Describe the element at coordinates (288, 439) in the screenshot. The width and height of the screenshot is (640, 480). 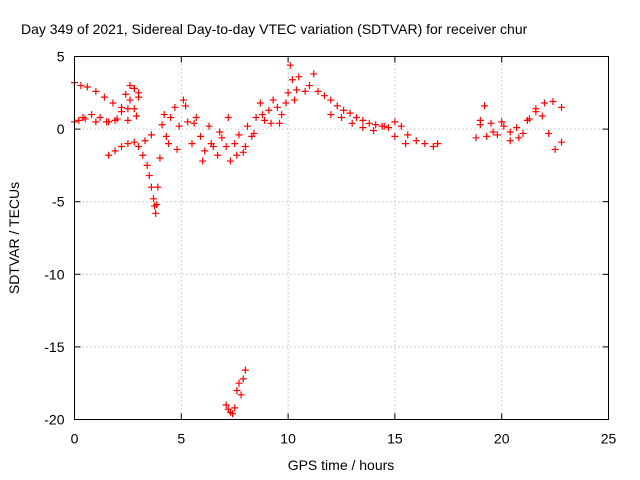
I see `x-tick-label: 10` at that location.